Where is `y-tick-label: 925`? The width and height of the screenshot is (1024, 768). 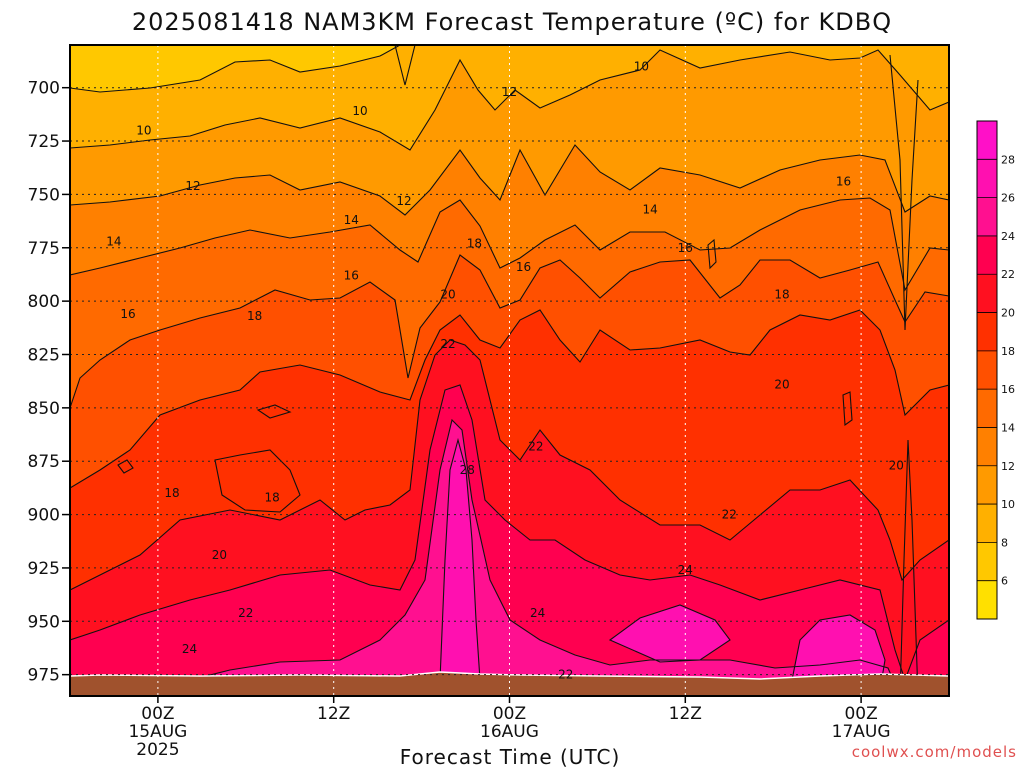
y-tick-label: 925 is located at coordinates (44, 569).